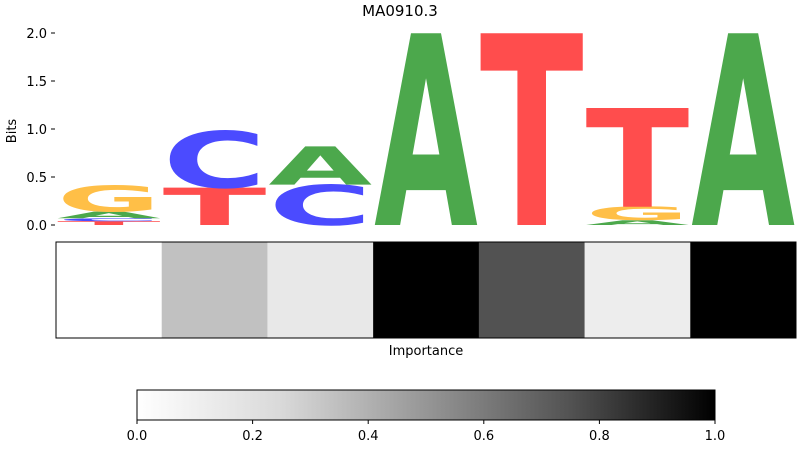 The image size is (800, 450). I want to click on logo-y-tick-label: 1.5, so click(36, 82).